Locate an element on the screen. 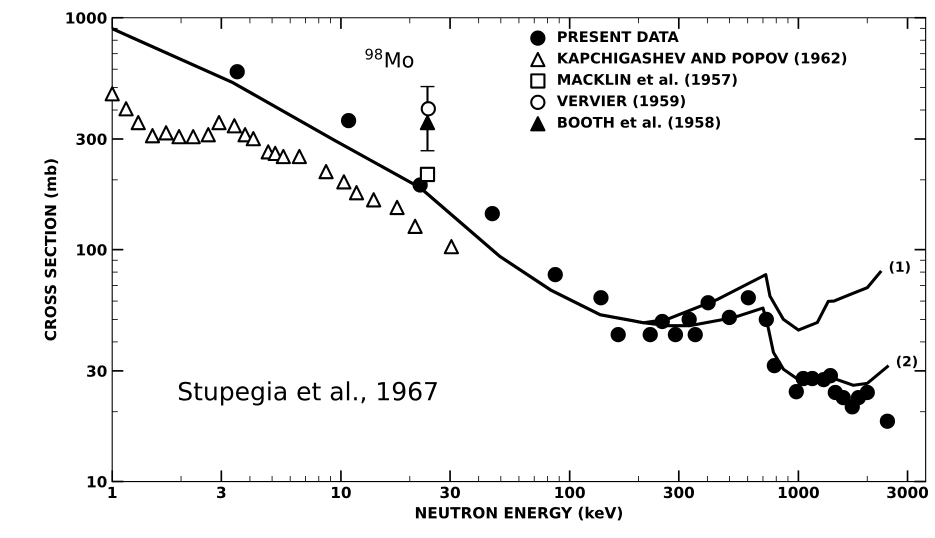 The width and height of the screenshot is (935, 538). y-axis-title: CROSS SECTION (mb) is located at coordinates (51, 250).